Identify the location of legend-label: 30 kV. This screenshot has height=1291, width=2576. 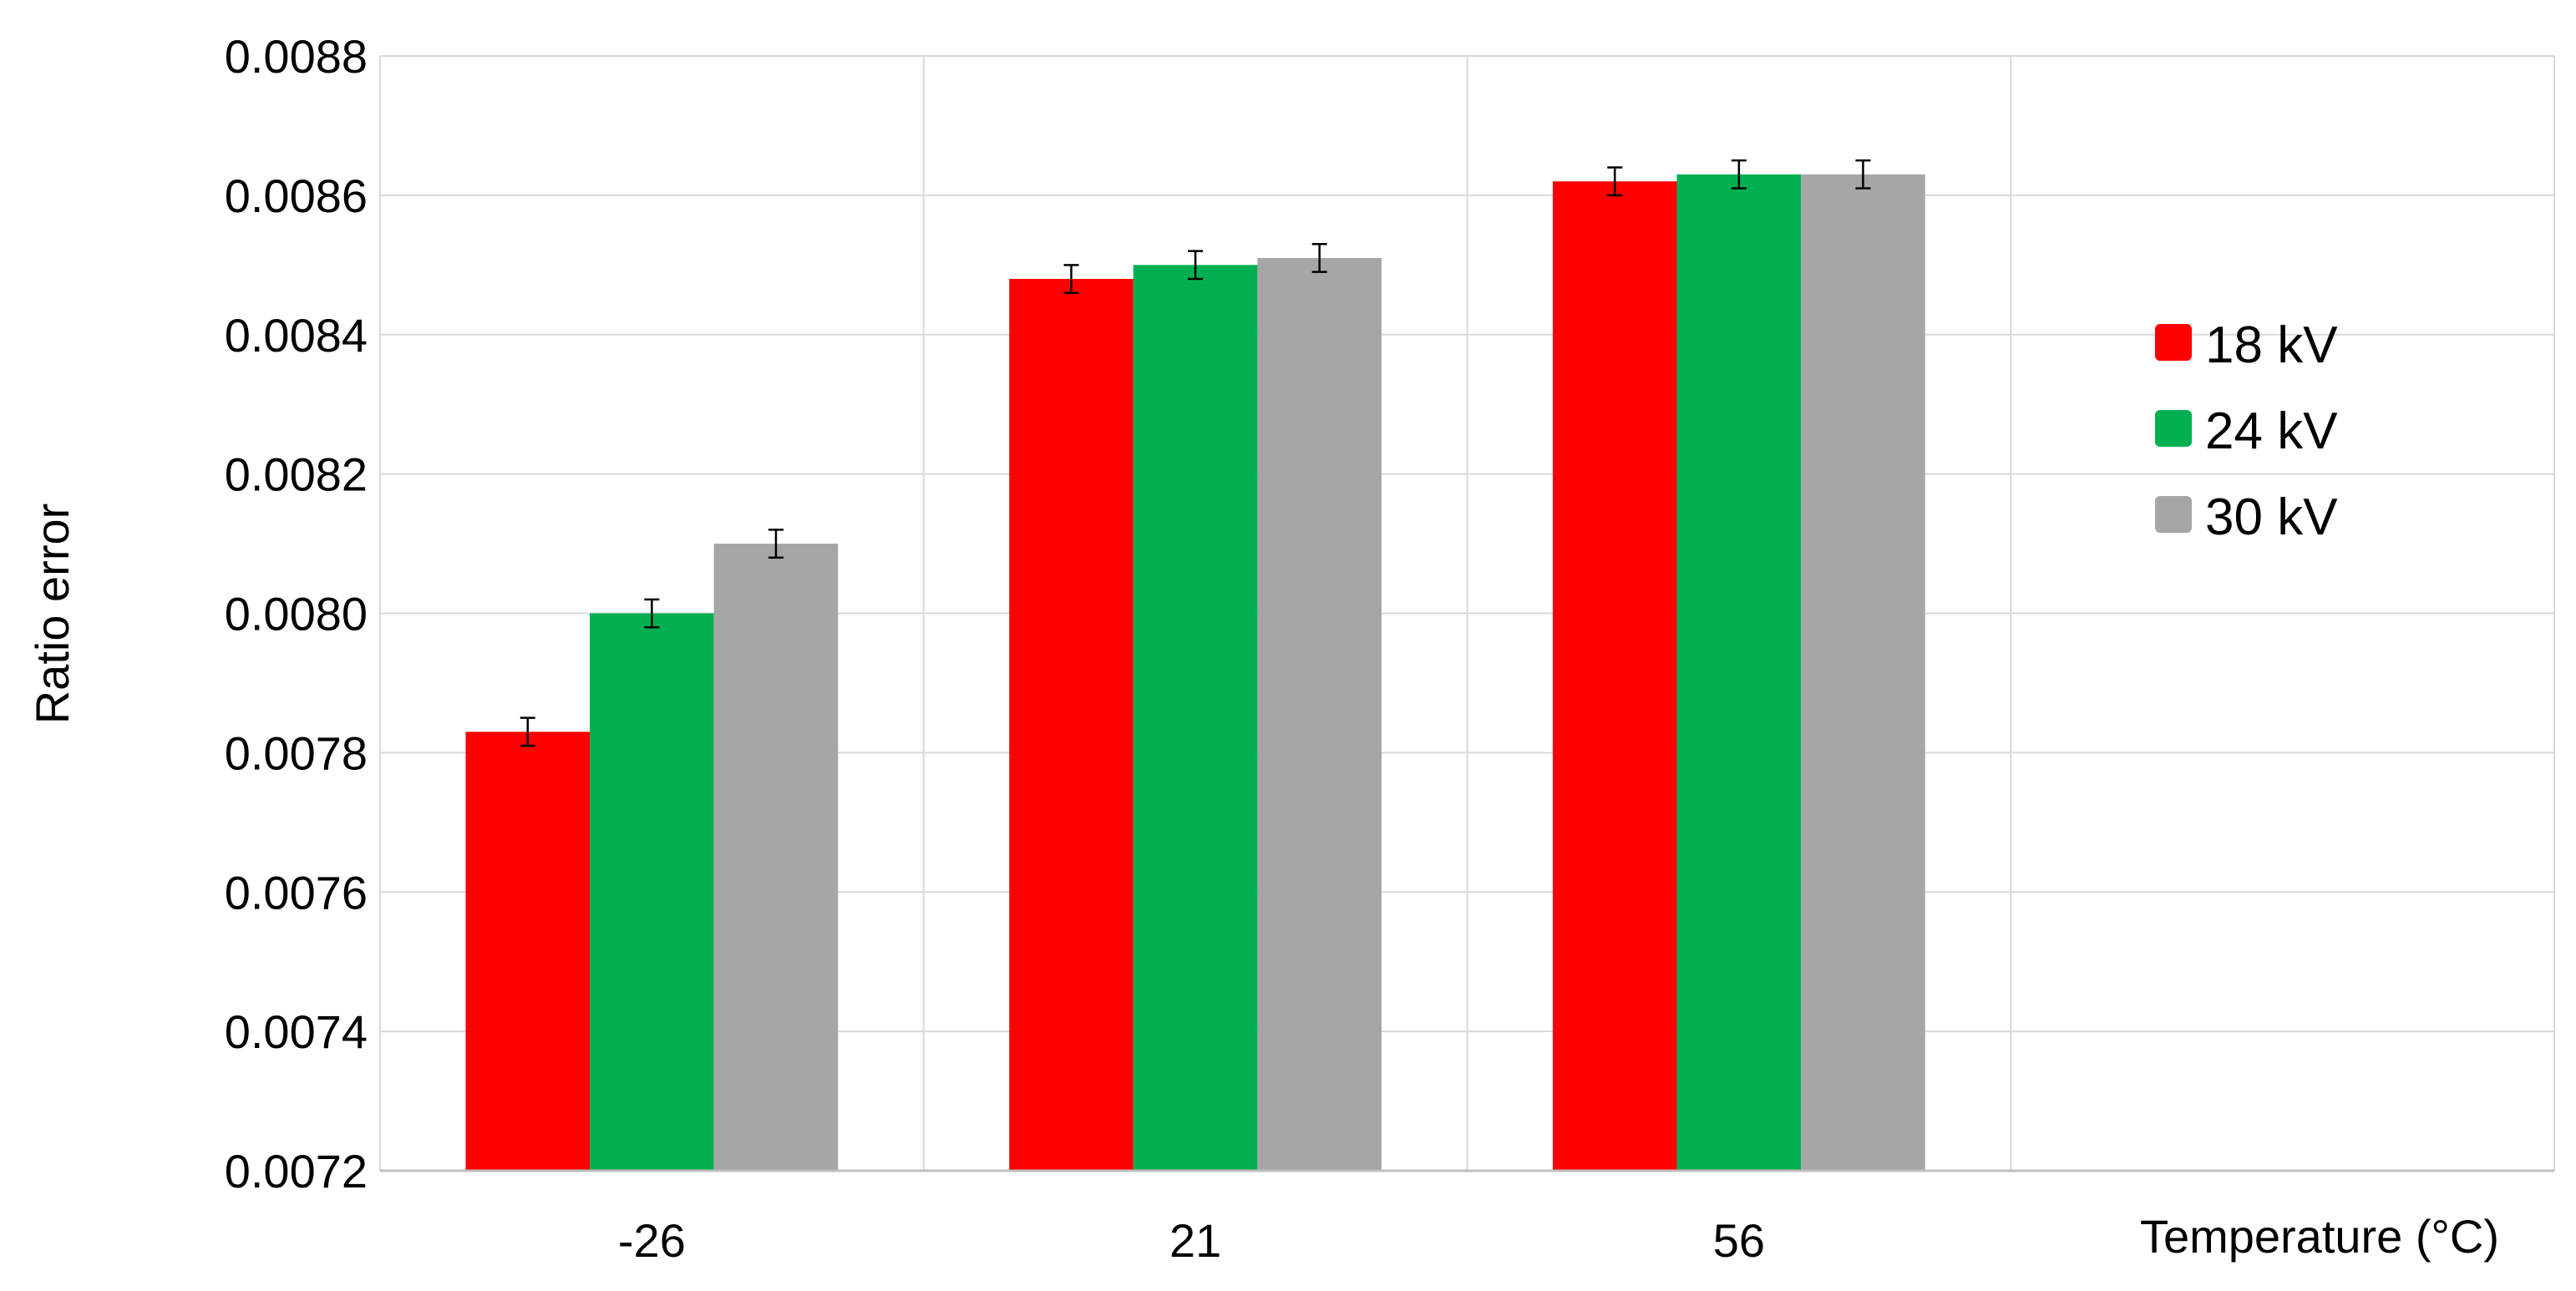
(2271, 517).